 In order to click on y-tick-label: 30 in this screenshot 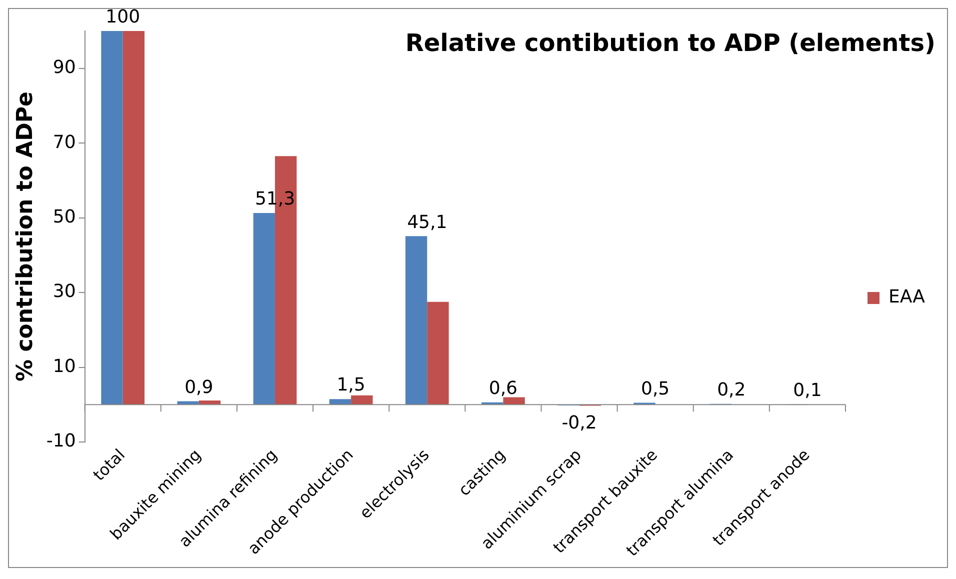, I will do `click(64, 291)`.